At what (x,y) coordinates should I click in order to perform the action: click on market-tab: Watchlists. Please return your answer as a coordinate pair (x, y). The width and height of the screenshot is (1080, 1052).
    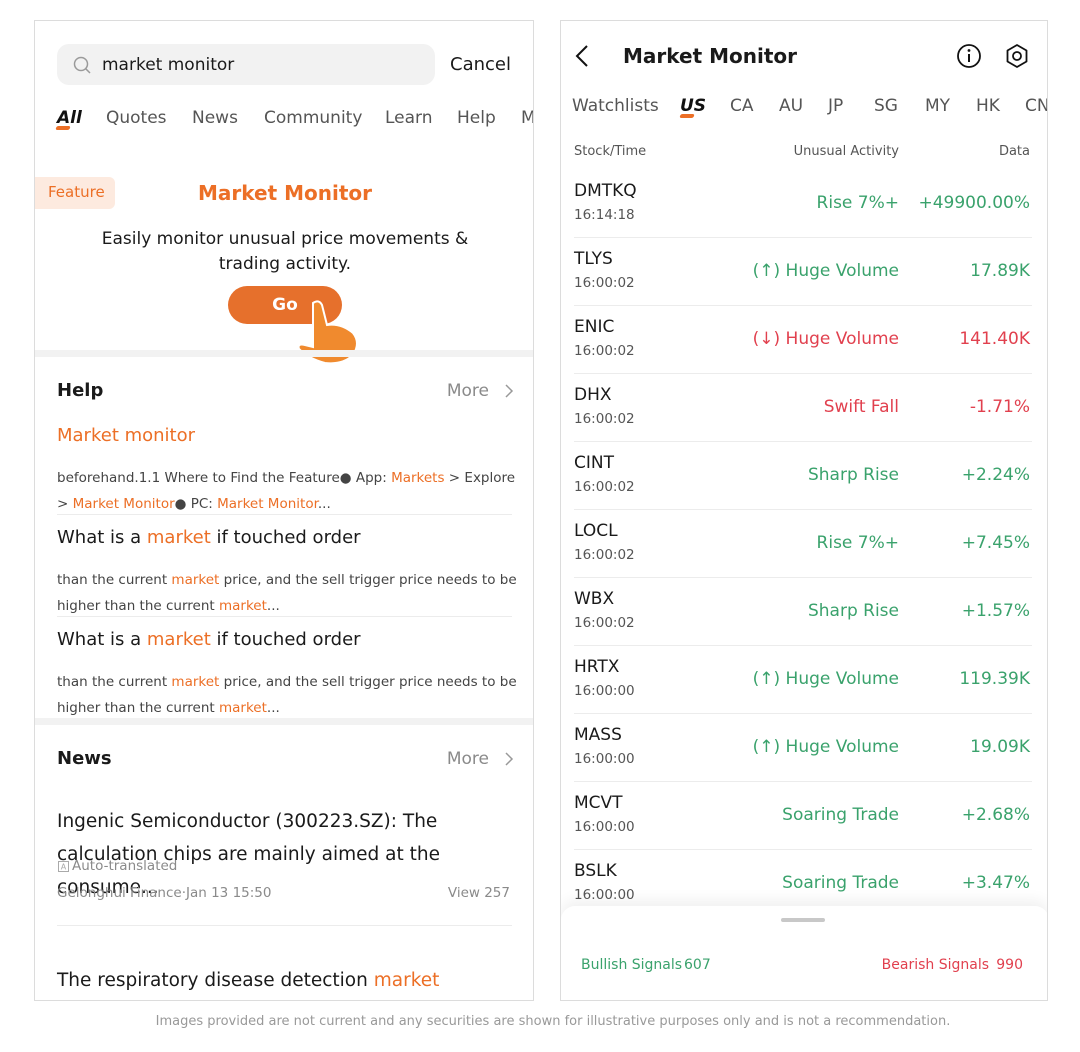
    Looking at the image, I should click on (615, 105).